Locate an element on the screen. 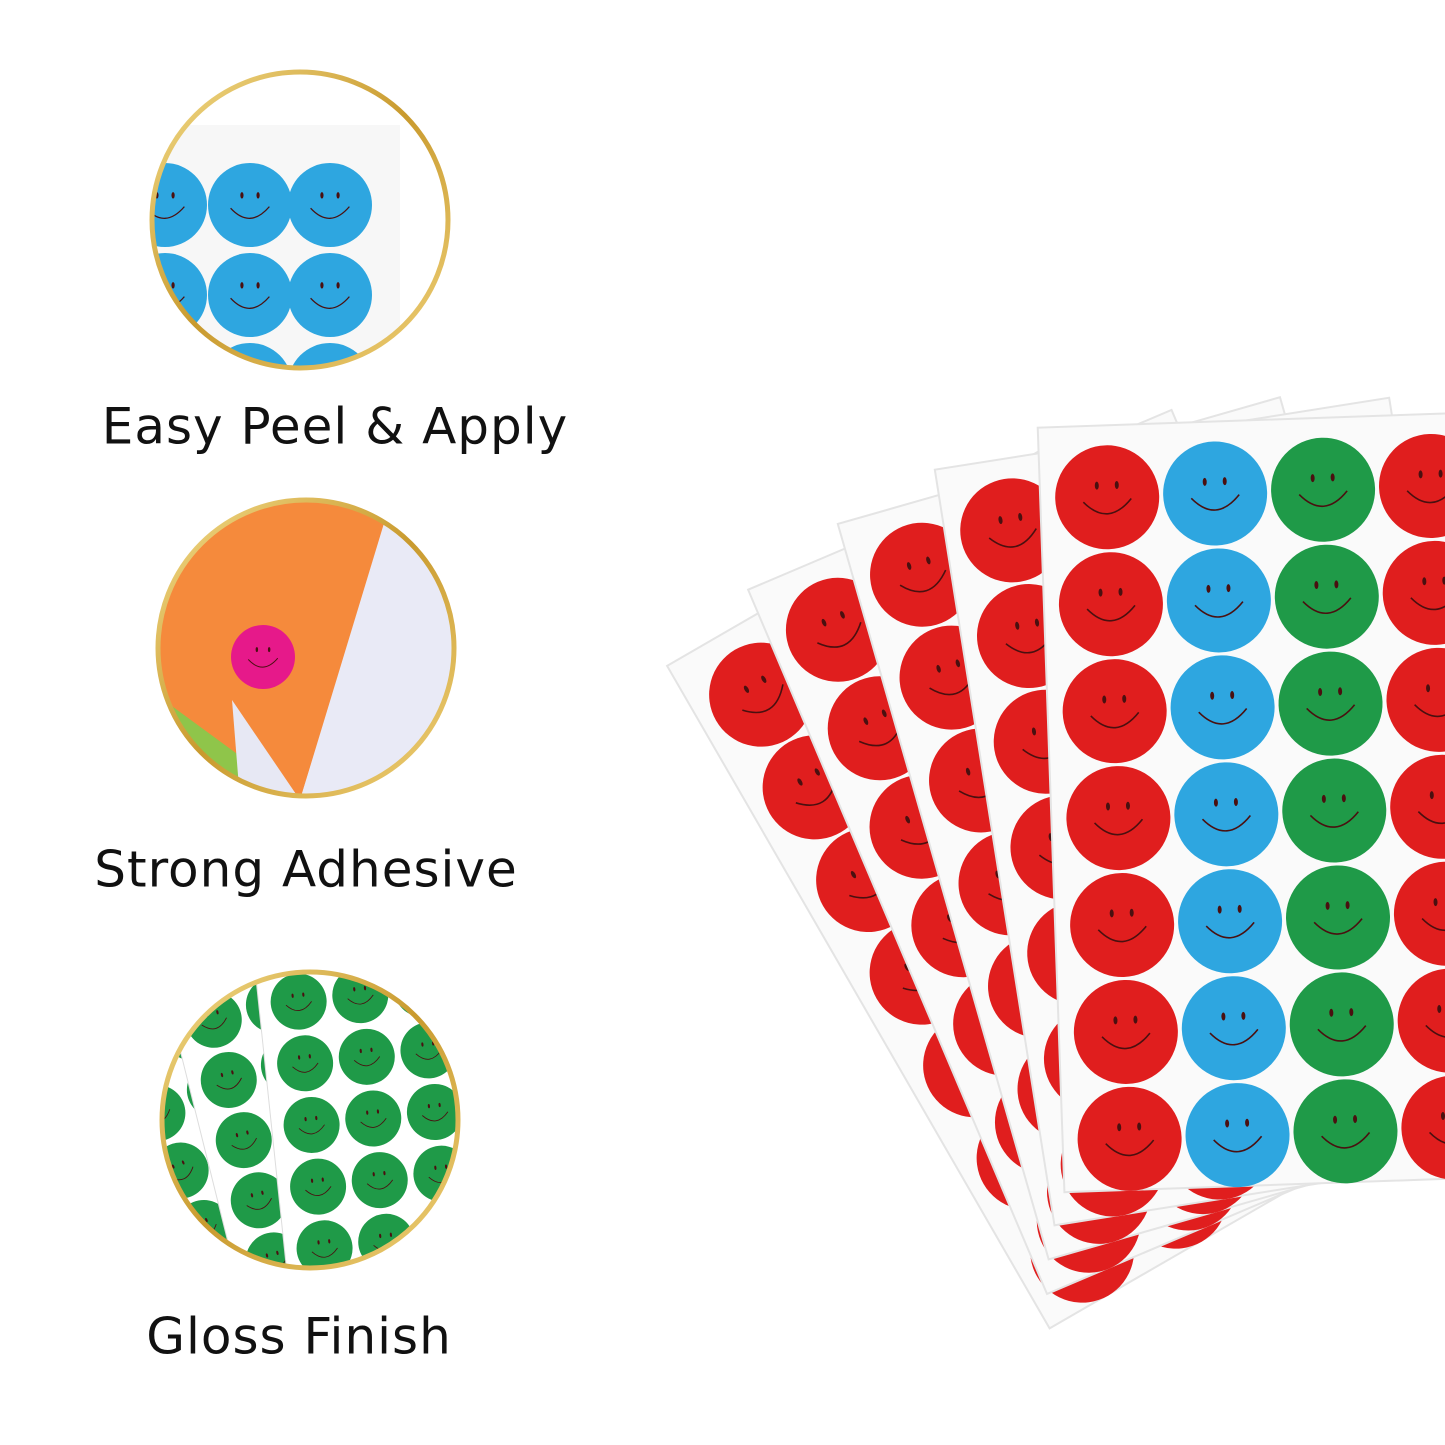 The width and height of the screenshot is (1445, 1445). feature-ring is located at coordinates (306, 648).